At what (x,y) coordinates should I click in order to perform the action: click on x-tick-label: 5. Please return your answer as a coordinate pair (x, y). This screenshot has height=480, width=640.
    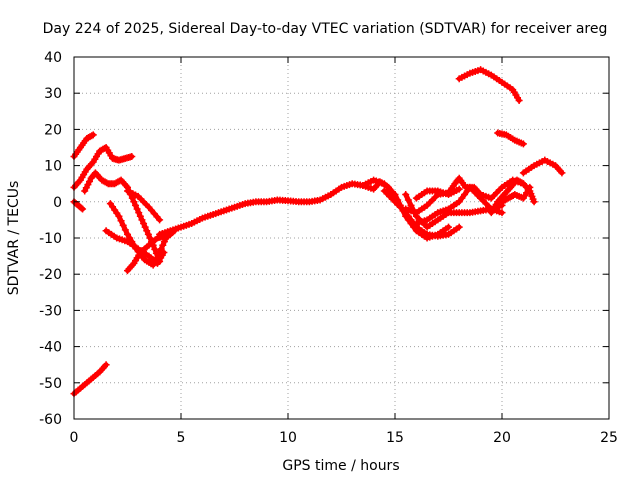
    Looking at the image, I should click on (181, 438).